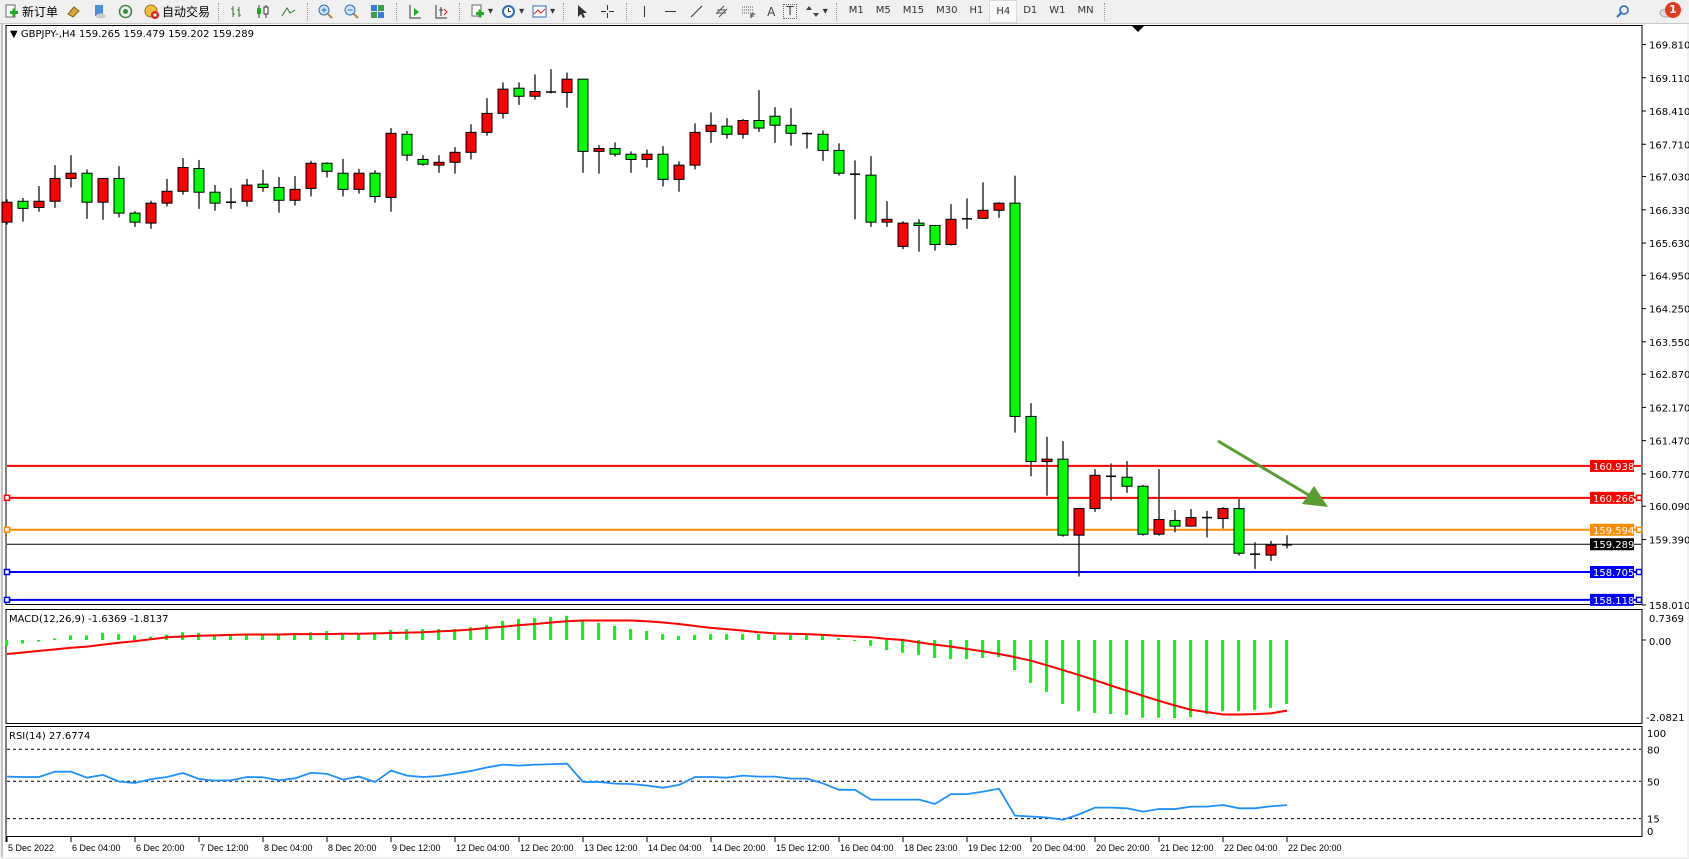 The image size is (1689, 859). Describe the element at coordinates (1669, 540) in the screenshot. I see `price-tick-label: 159.390` at that location.